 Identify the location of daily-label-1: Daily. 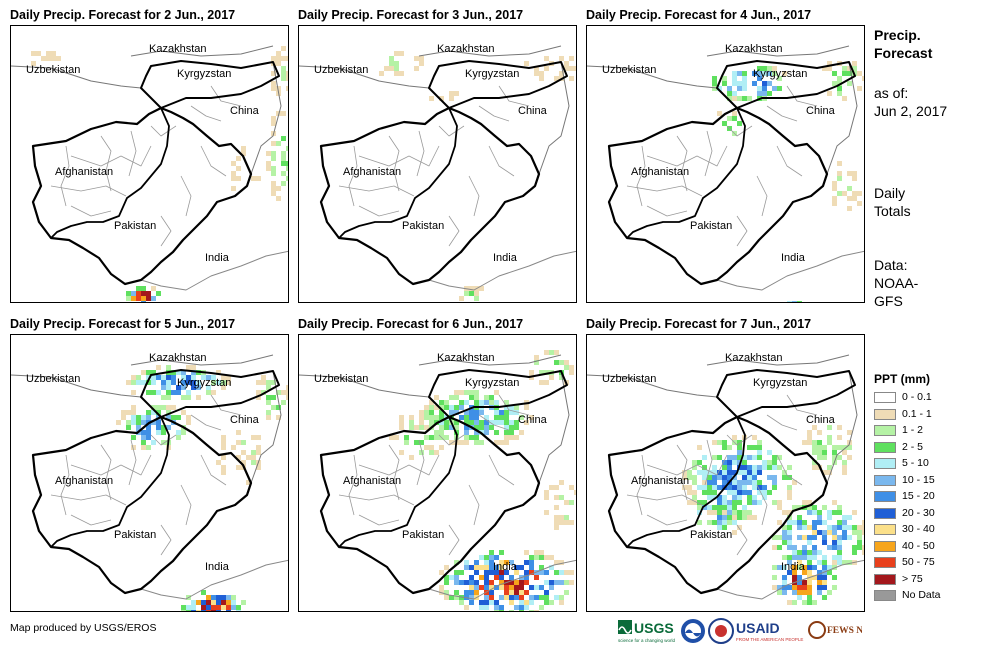
(890, 193).